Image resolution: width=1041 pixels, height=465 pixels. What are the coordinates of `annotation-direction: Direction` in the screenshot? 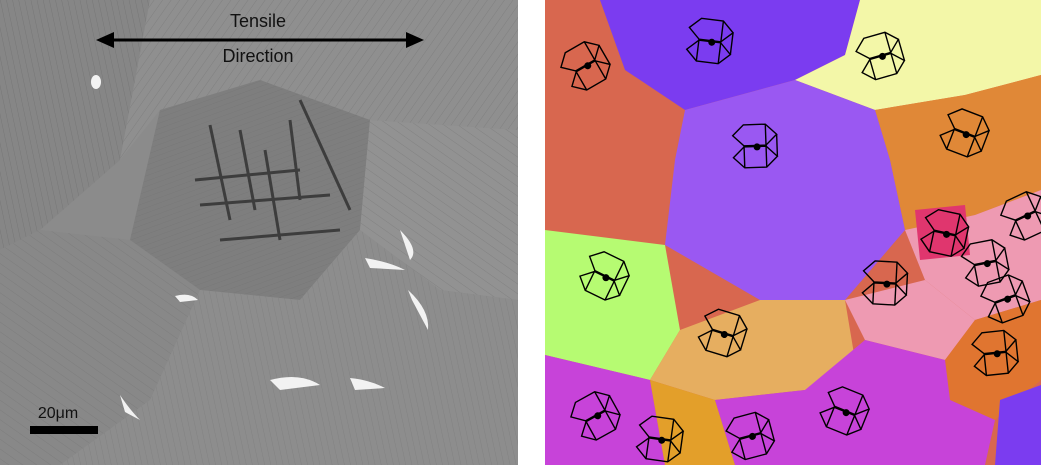 It's located at (257, 56).